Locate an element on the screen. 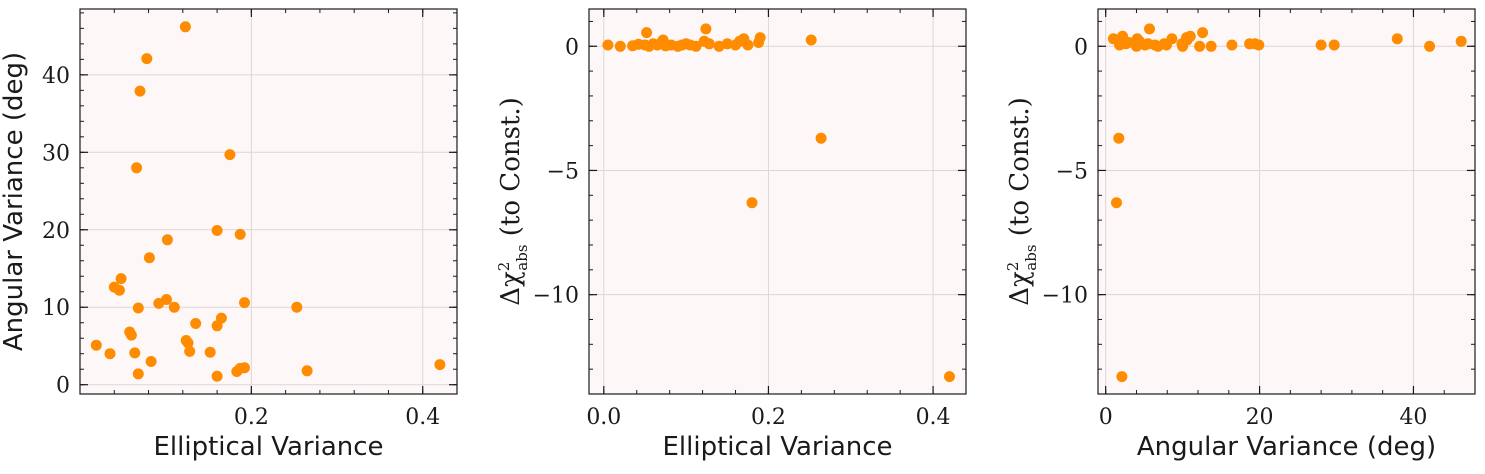 The image size is (1485, 474). x-tick-label: 0 is located at coordinates (1106, 417).